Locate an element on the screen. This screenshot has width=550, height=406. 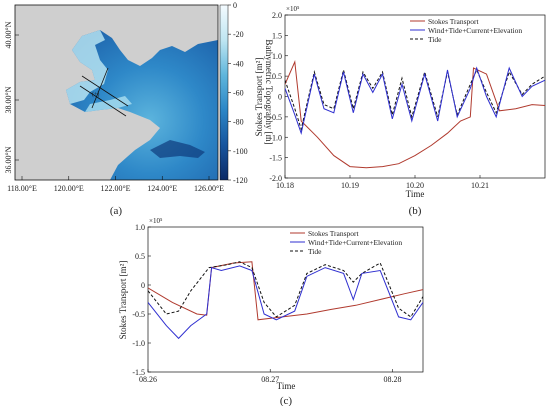
xtick-label: 10.18 is located at coordinates (285, 185).